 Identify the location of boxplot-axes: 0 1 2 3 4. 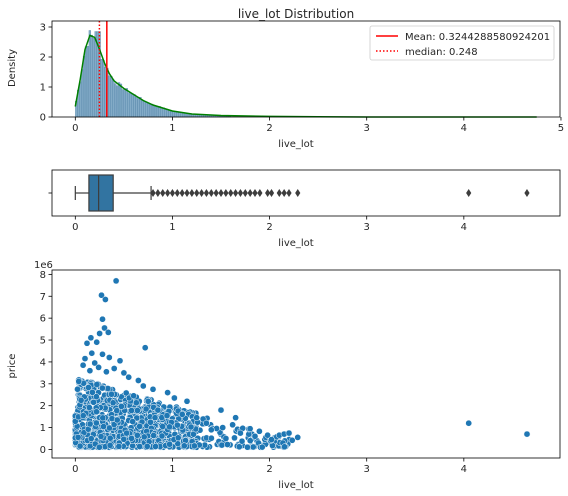
(304, 201).